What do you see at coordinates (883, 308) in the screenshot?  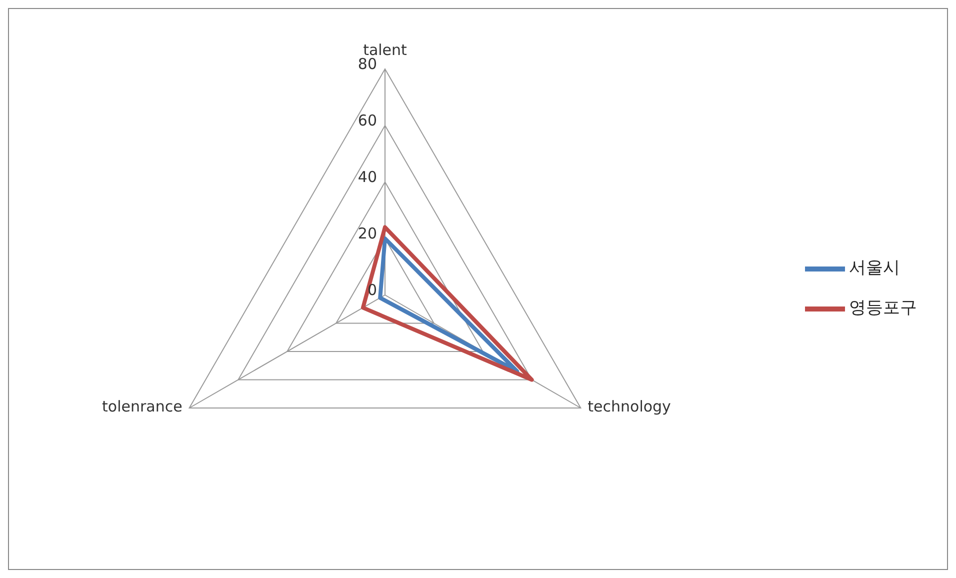 I see `legend-label: 영등포구` at bounding box center [883, 308].